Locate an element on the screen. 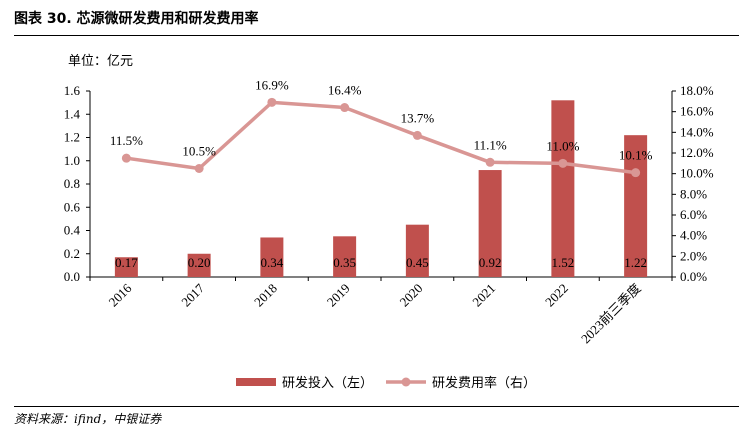 This screenshot has width=749, height=431. right-tick-label: 18.0% is located at coordinates (697, 90).